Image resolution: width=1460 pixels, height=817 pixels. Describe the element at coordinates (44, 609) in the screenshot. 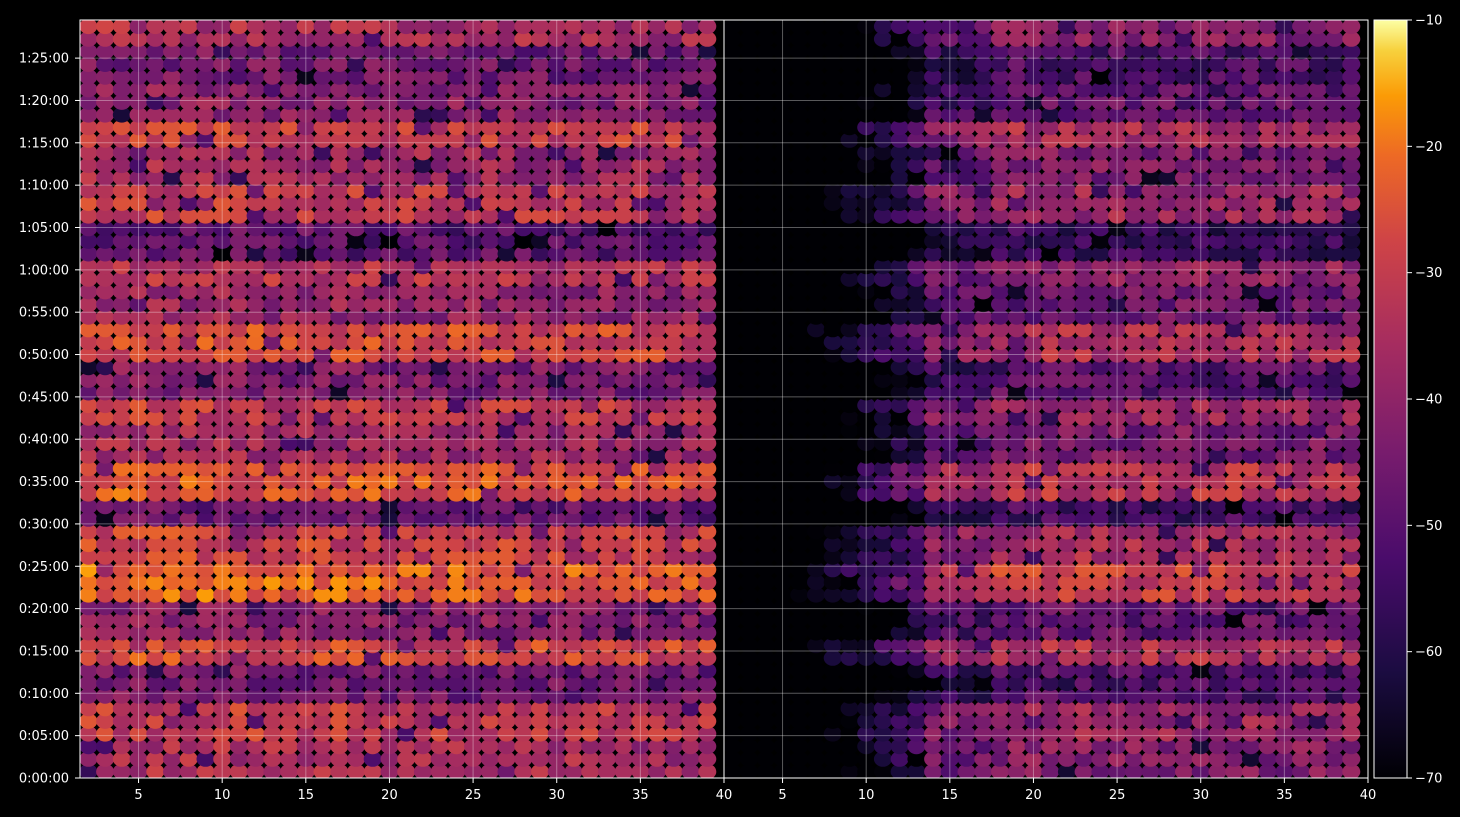

I see `y-tick-label: 0:20:00` at that location.